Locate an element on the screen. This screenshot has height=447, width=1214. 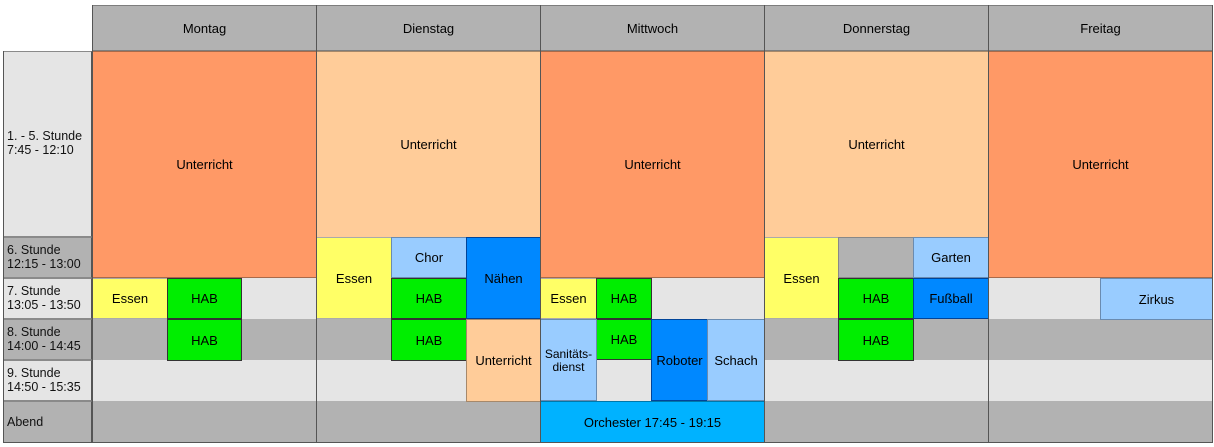
time-slot-6: 6. Stunde 12:15 - 13:00 is located at coordinates (47, 257).